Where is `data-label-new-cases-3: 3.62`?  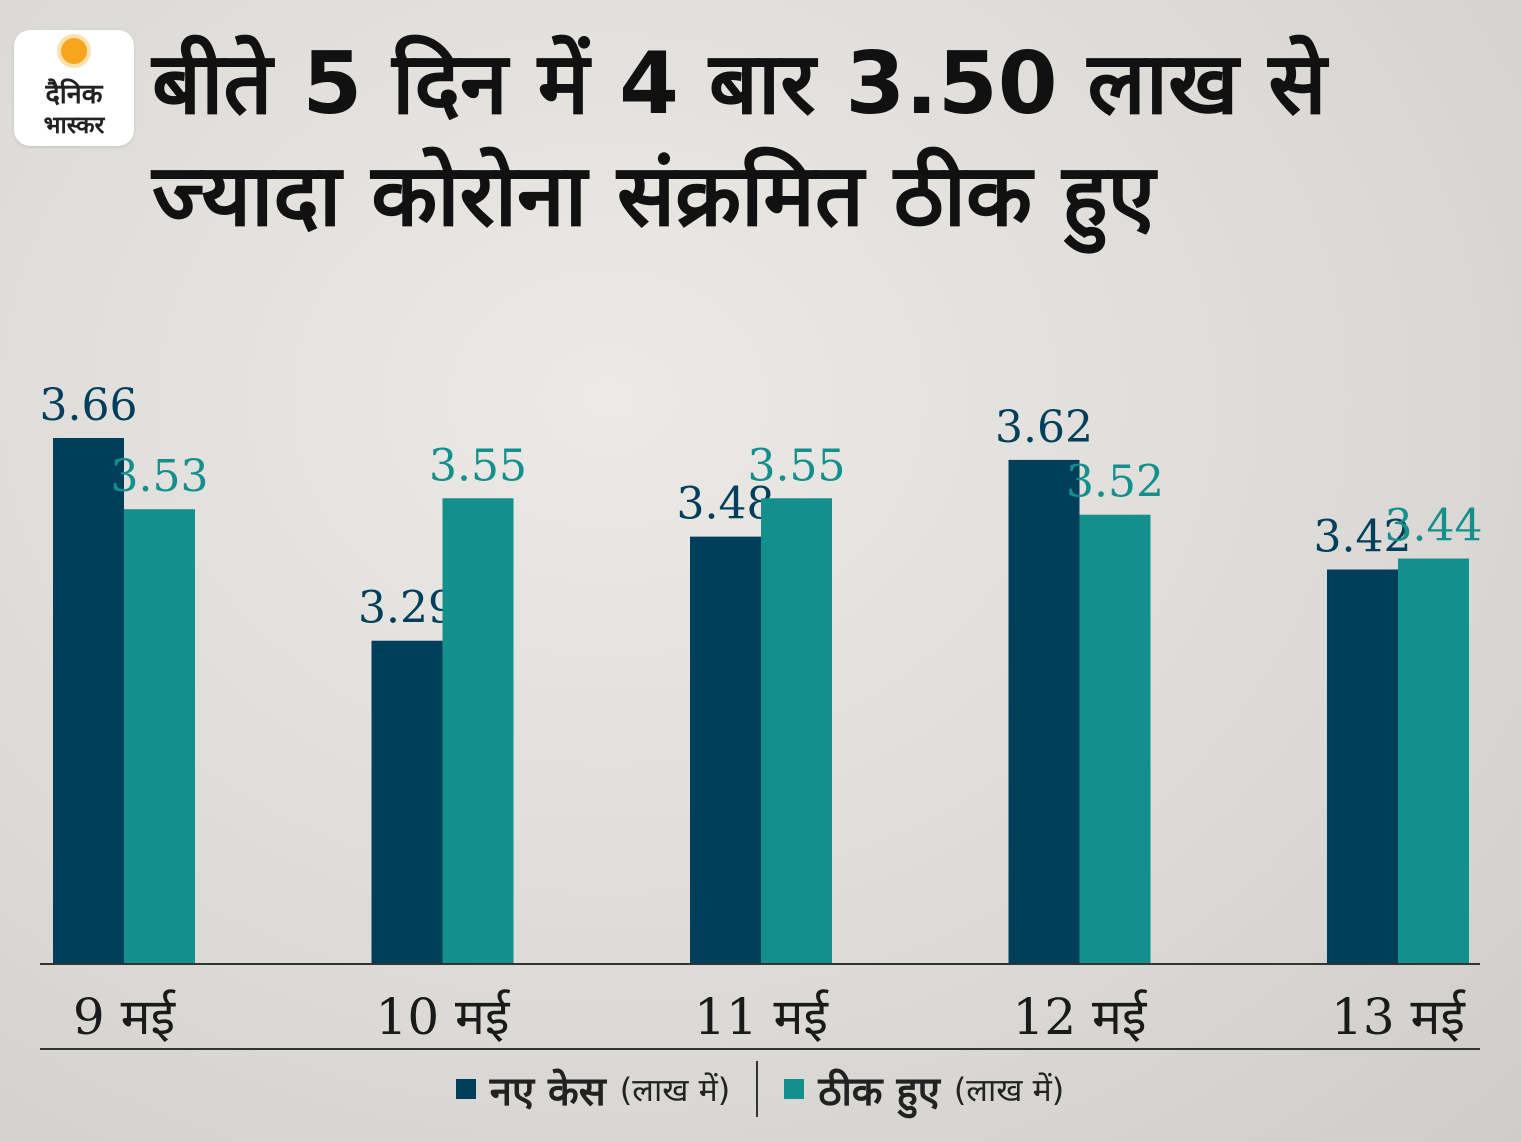 data-label-new-cases-3: 3.62 is located at coordinates (1044, 427).